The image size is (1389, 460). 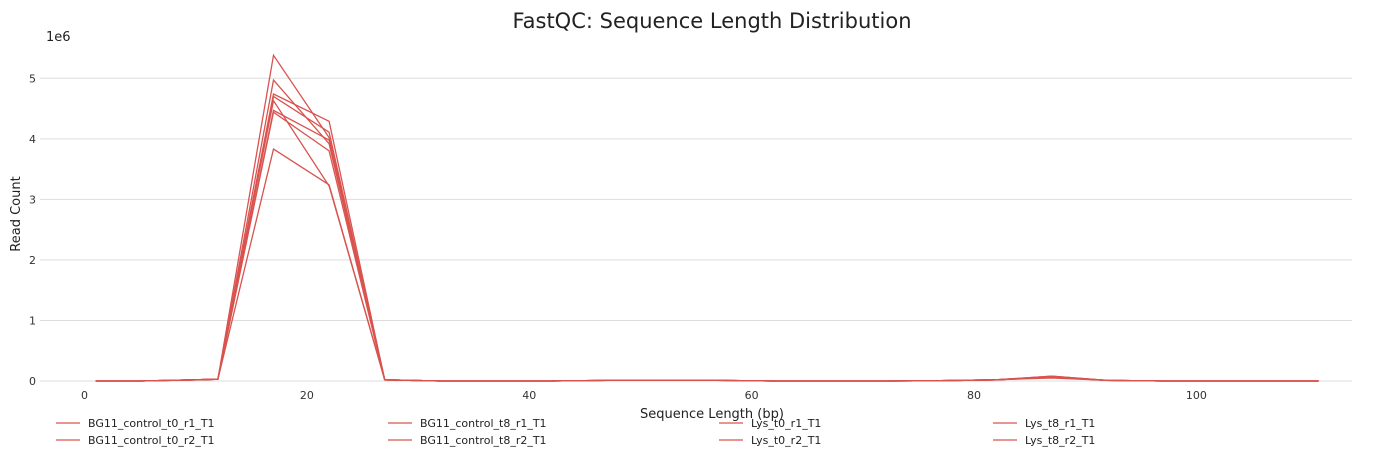 What do you see at coordinates (307, 395) in the screenshot?
I see `x-tick-label: 20` at bounding box center [307, 395].